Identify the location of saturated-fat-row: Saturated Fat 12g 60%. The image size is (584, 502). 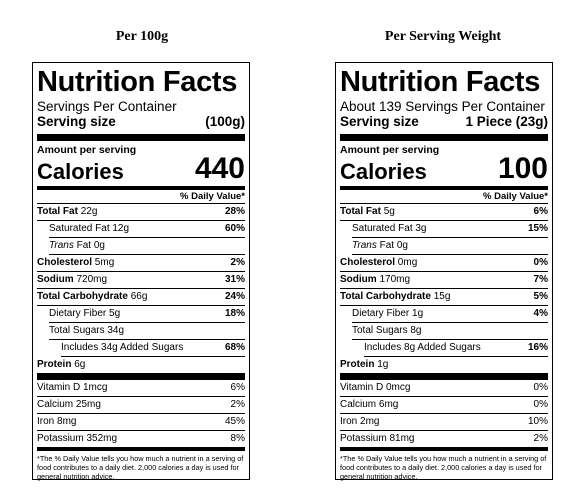
(147, 229).